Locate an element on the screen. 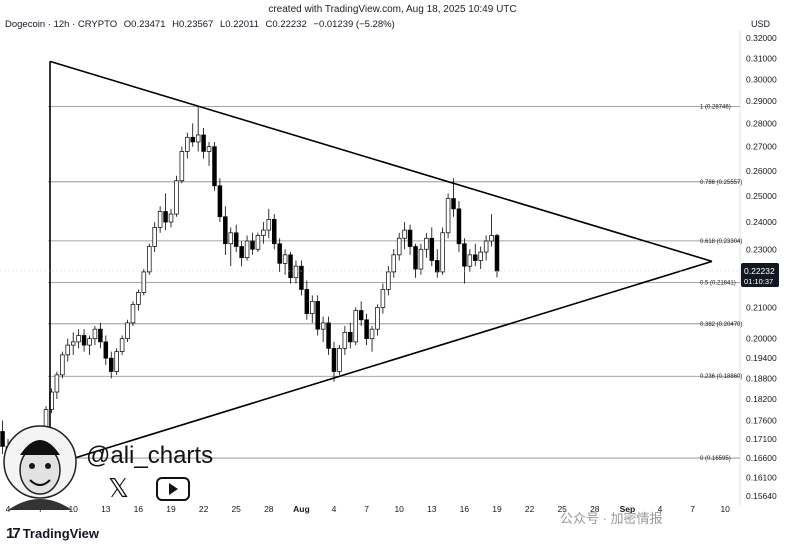  avatar is located at coordinates (40, 467).